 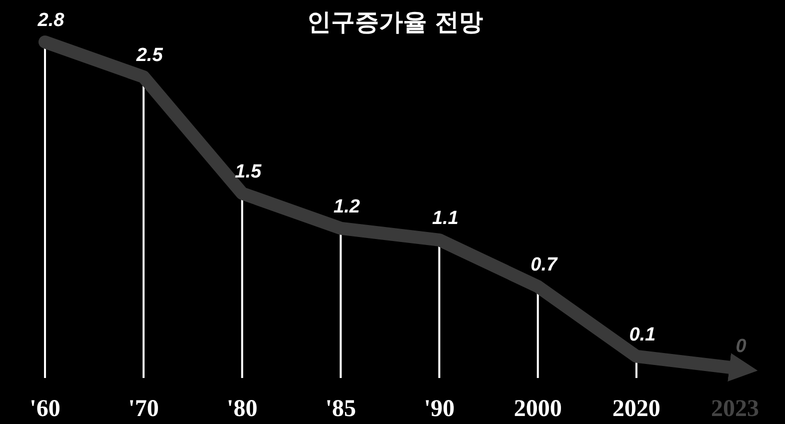 I want to click on x-tick-label: '90, so click(x=439, y=409).